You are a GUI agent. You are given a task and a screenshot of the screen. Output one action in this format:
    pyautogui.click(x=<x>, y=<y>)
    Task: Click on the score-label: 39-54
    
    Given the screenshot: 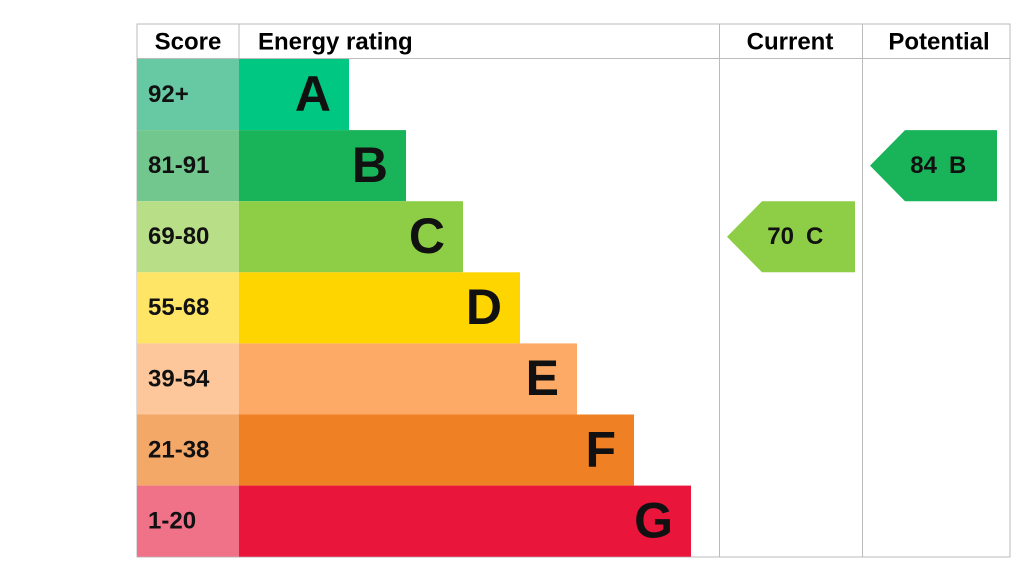 What is the action you would take?
    pyautogui.click(x=179, y=378)
    